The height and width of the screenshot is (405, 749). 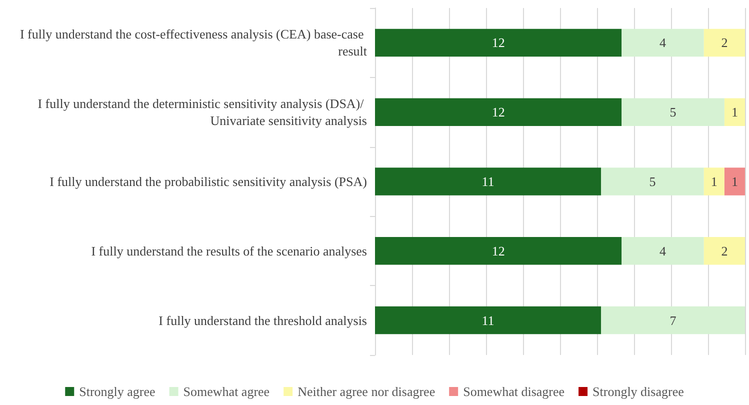 What do you see at coordinates (229, 250) in the screenshot?
I see `y-tick-label: I fully understand the results of the scenario analyses` at bounding box center [229, 250].